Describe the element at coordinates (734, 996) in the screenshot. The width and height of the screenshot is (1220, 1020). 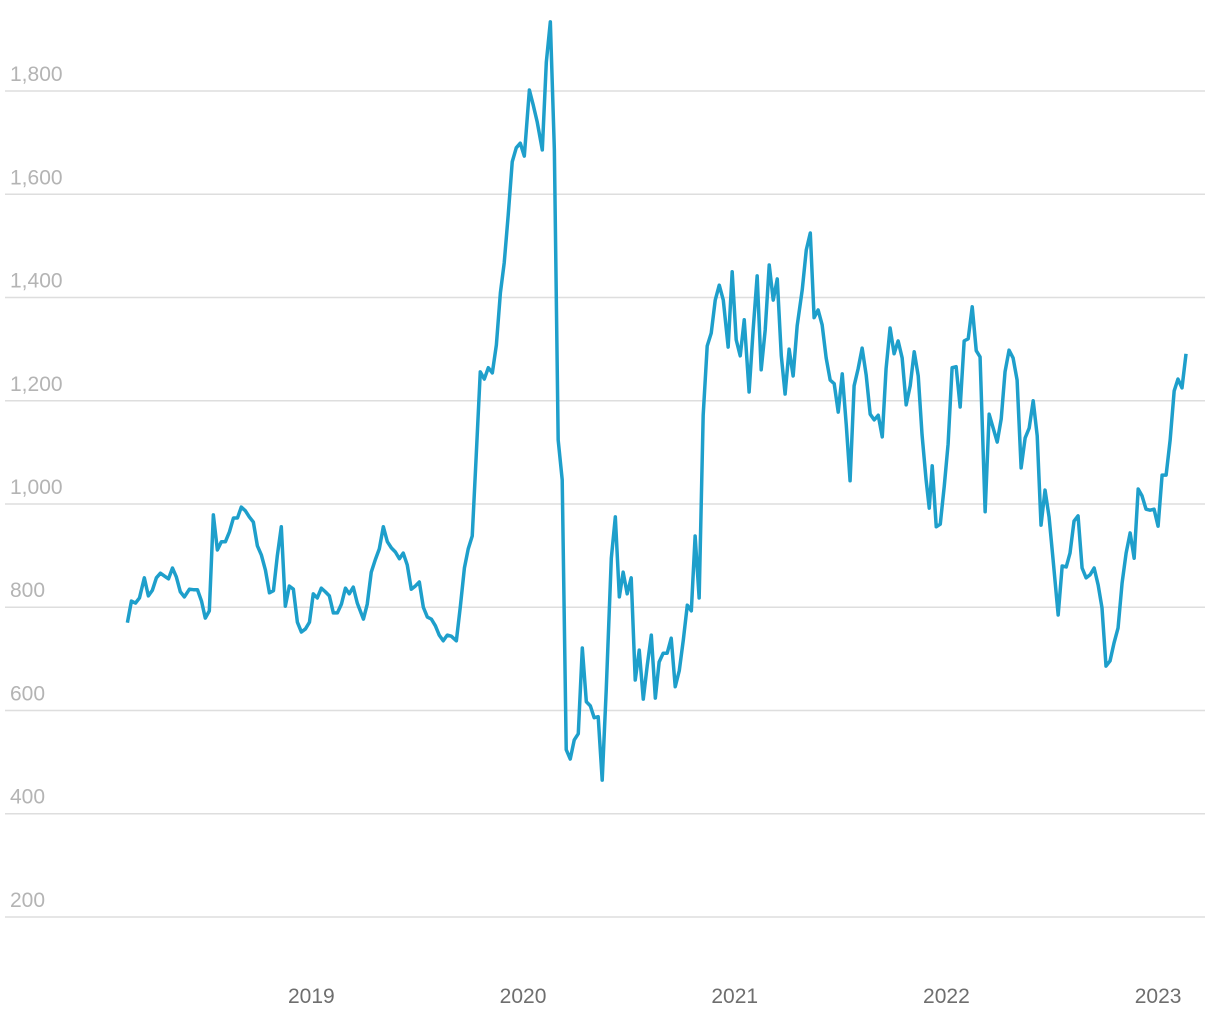
I see `x-tick-label: 2021` at that location.